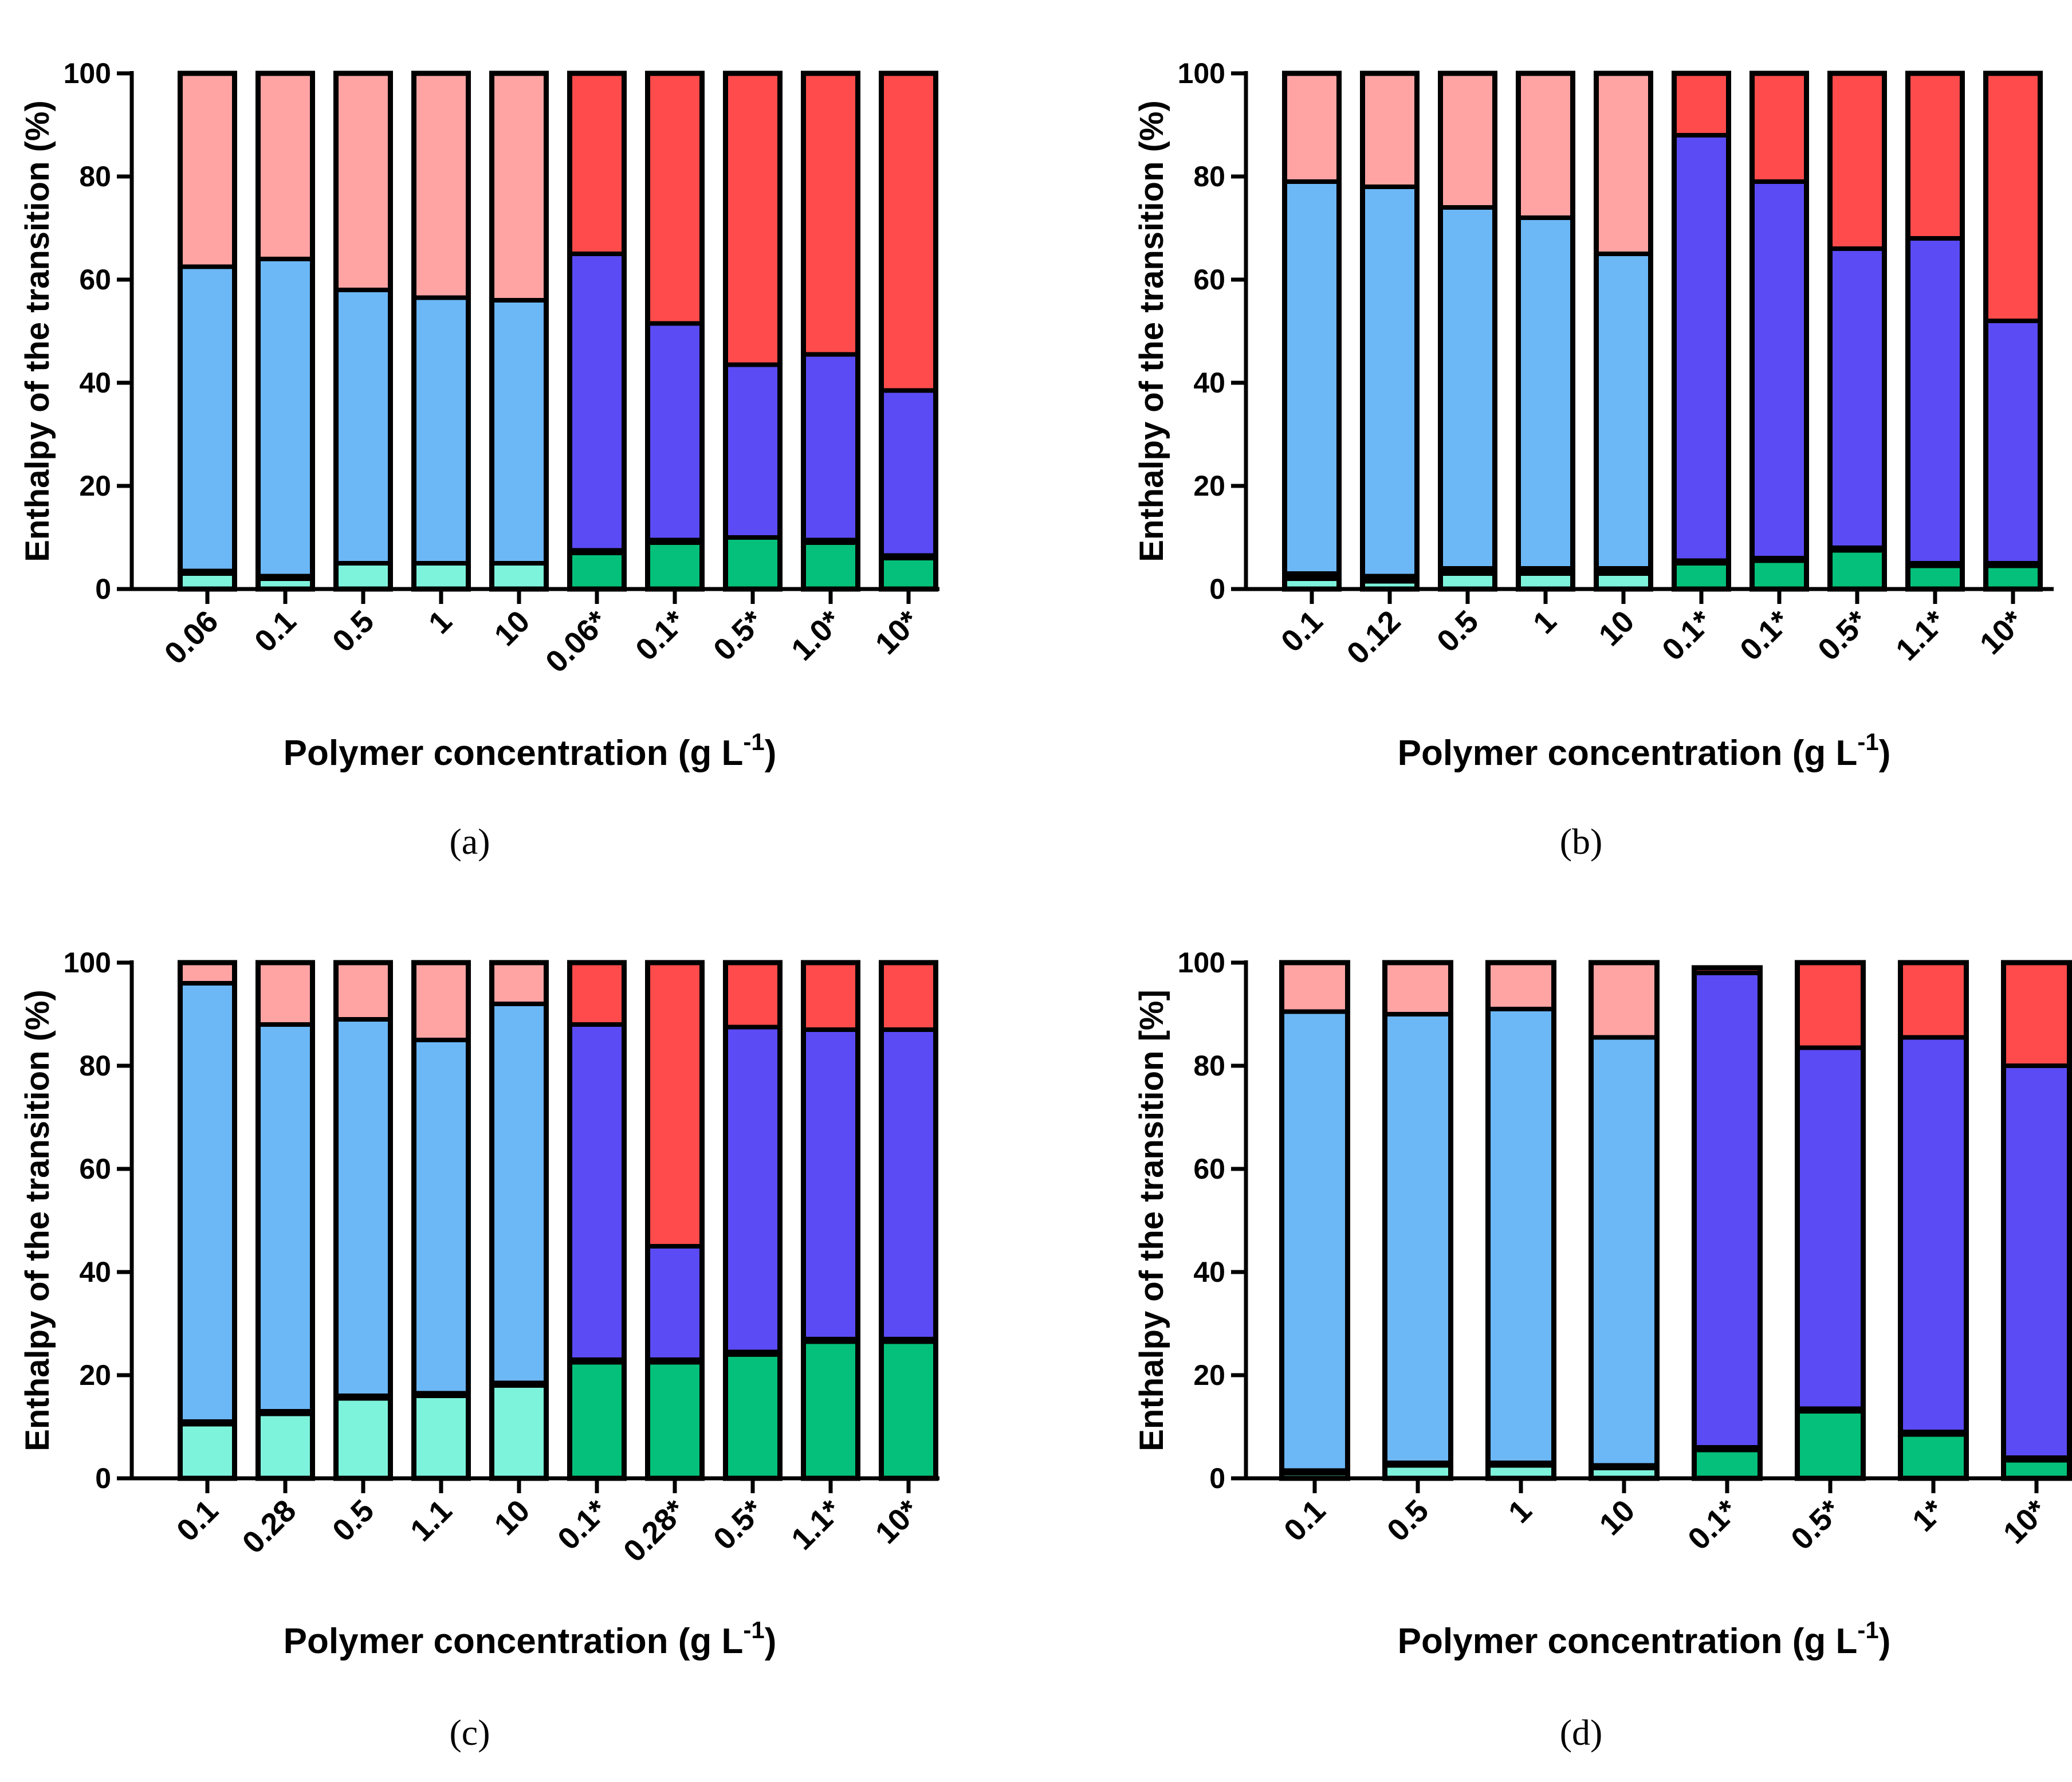 The width and height of the screenshot is (2072, 1782). Describe the element at coordinates (95, 383) in the screenshot. I see `y-tick-label: 40` at that location.